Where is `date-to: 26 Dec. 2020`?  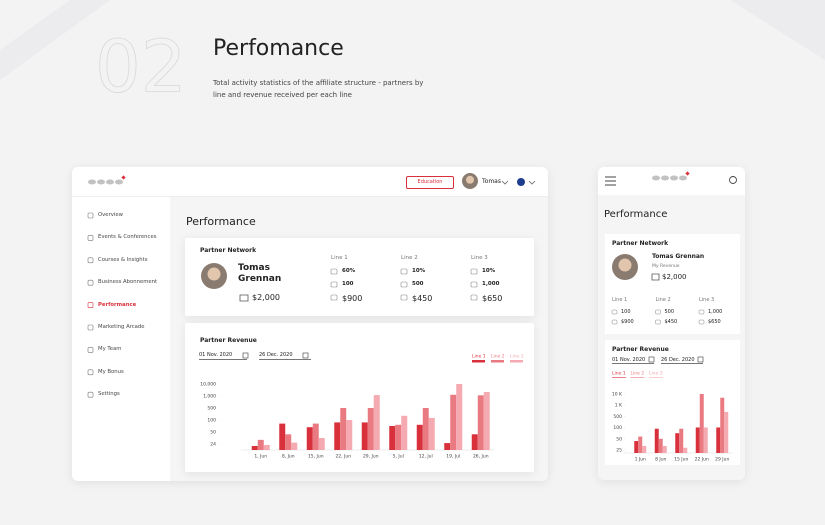
date-to: 26 Dec. 2020 is located at coordinates (285, 356).